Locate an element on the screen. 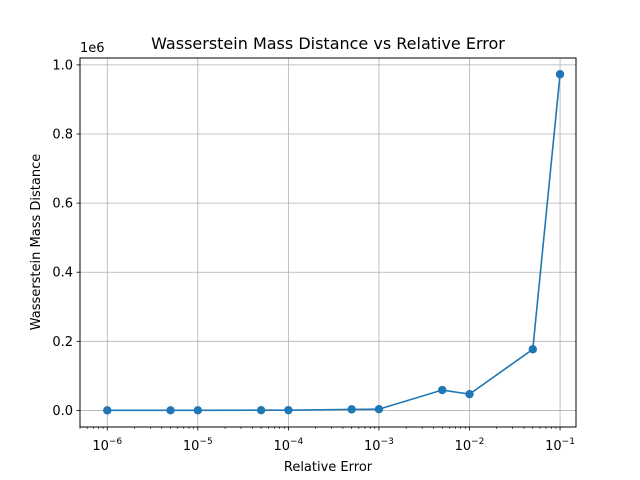 The width and height of the screenshot is (640, 480). y-tick-label: 0.8 is located at coordinates (62, 135).